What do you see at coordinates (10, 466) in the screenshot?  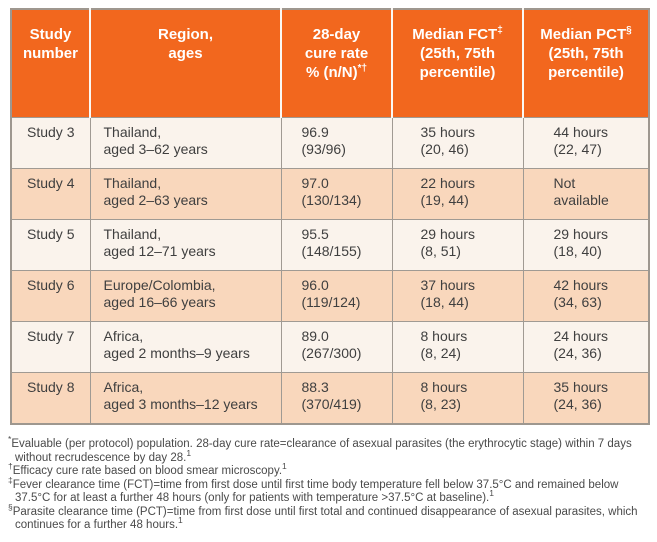 I see `footnote-symbol: †` at bounding box center [10, 466].